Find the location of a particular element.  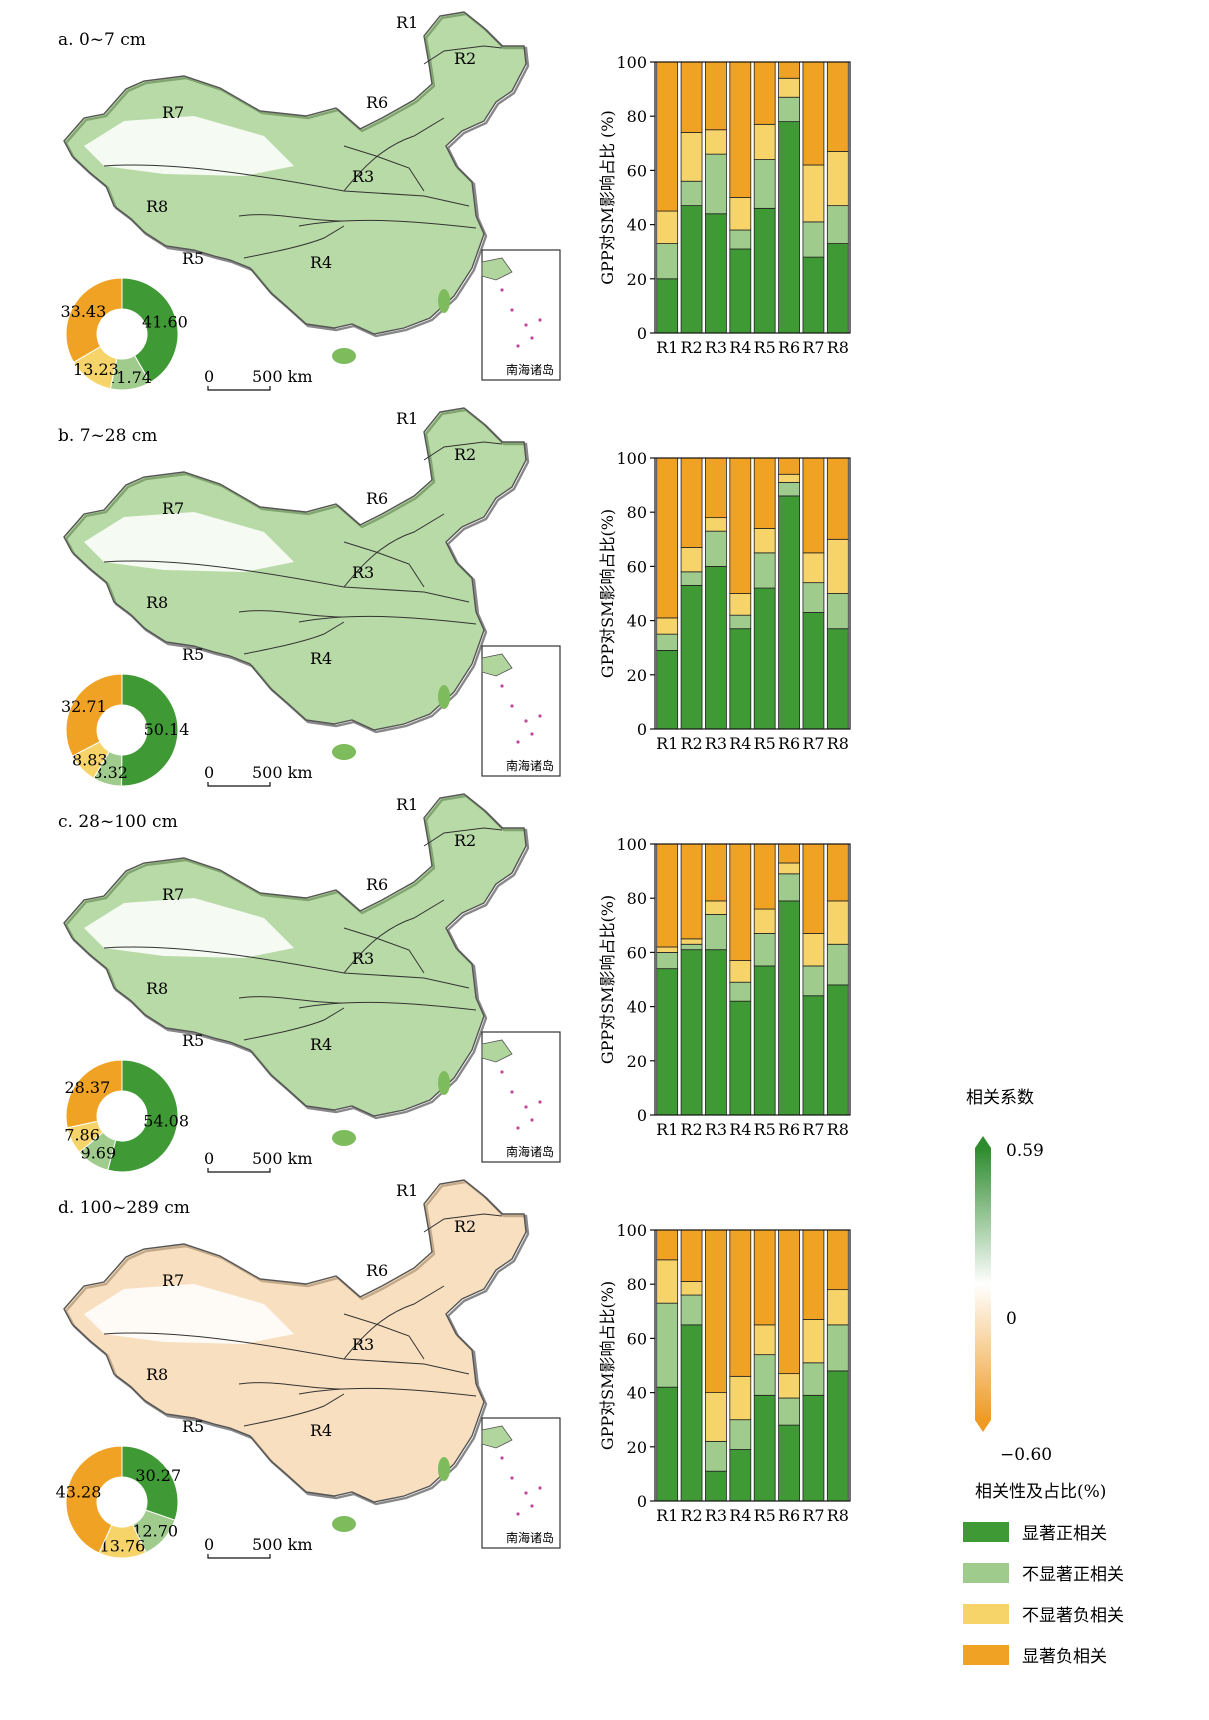

bar-r4-sig-pos is located at coordinates (740, 679).